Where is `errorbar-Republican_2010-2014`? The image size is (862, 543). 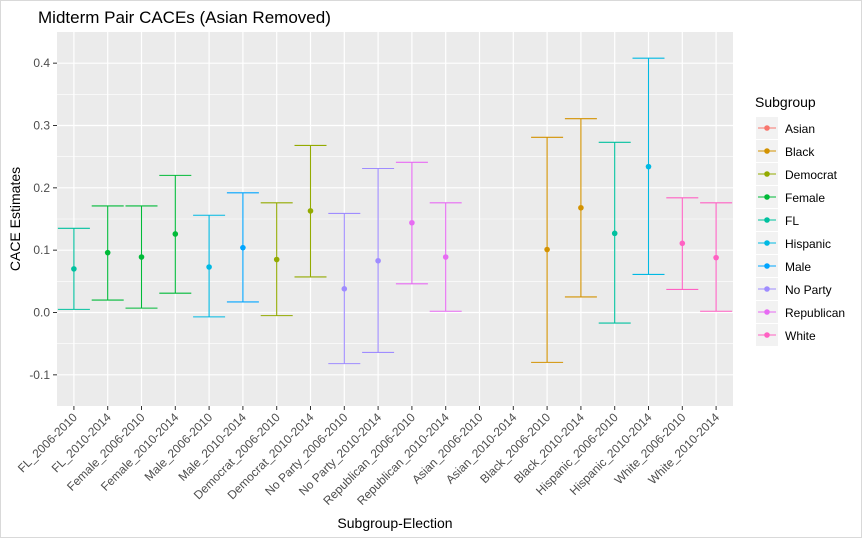
errorbar-Republican_2010-2014 is located at coordinates (445, 257).